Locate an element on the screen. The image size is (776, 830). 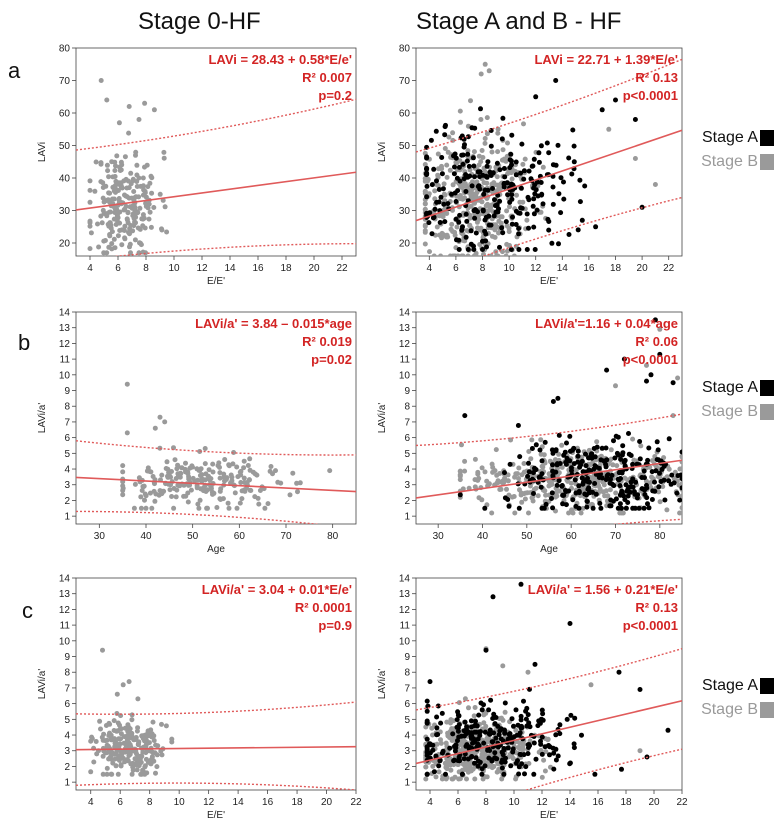
x-tick-label: 8 is located at coordinates (483, 268).